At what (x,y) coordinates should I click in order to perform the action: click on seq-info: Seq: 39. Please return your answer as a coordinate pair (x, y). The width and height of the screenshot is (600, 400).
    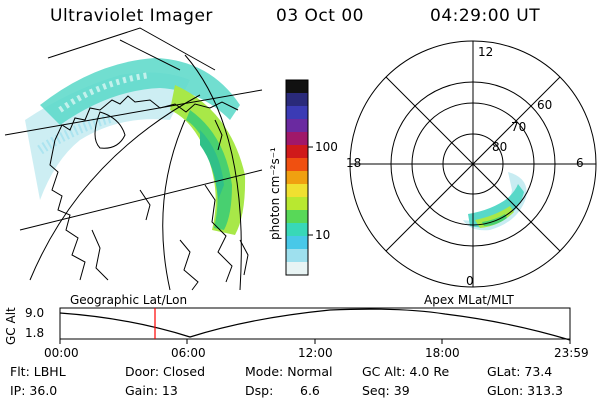
    Looking at the image, I should click on (386, 390).